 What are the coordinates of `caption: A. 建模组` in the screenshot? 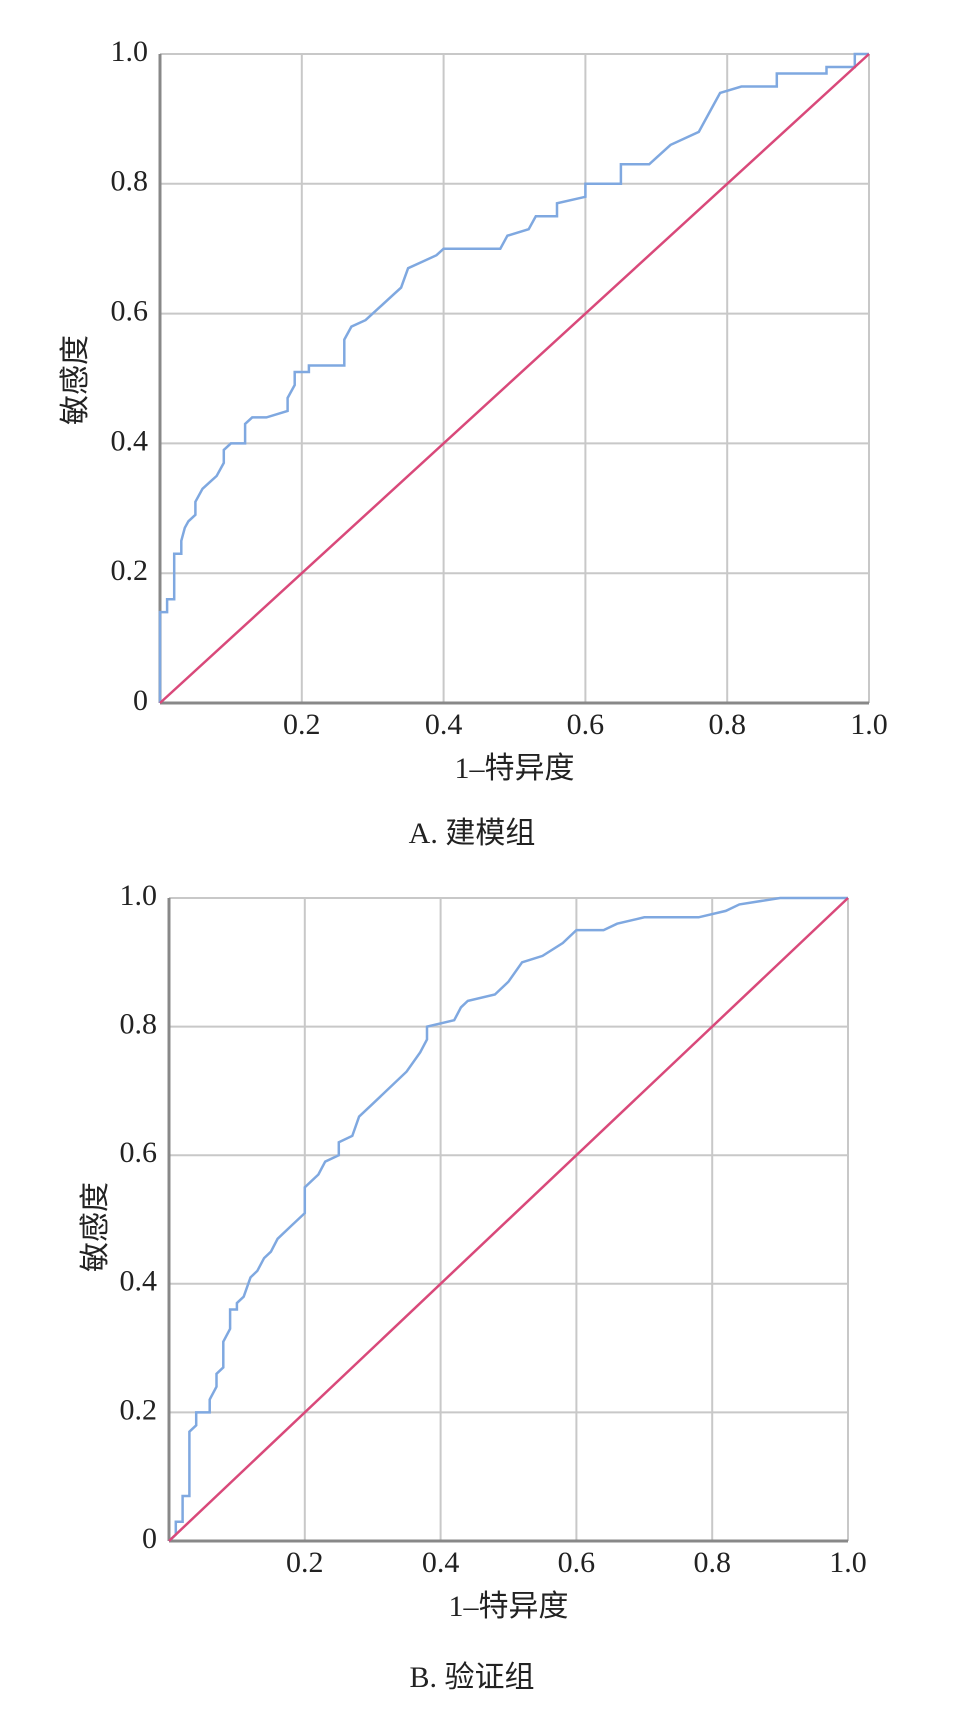 It's located at (472, 833).